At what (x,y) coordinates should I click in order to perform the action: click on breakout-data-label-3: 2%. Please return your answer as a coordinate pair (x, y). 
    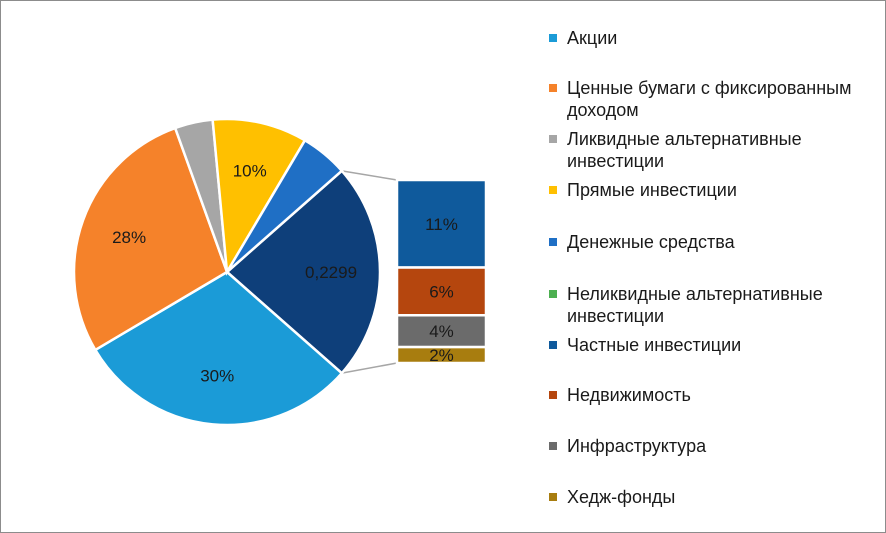
    Looking at the image, I should click on (441, 355).